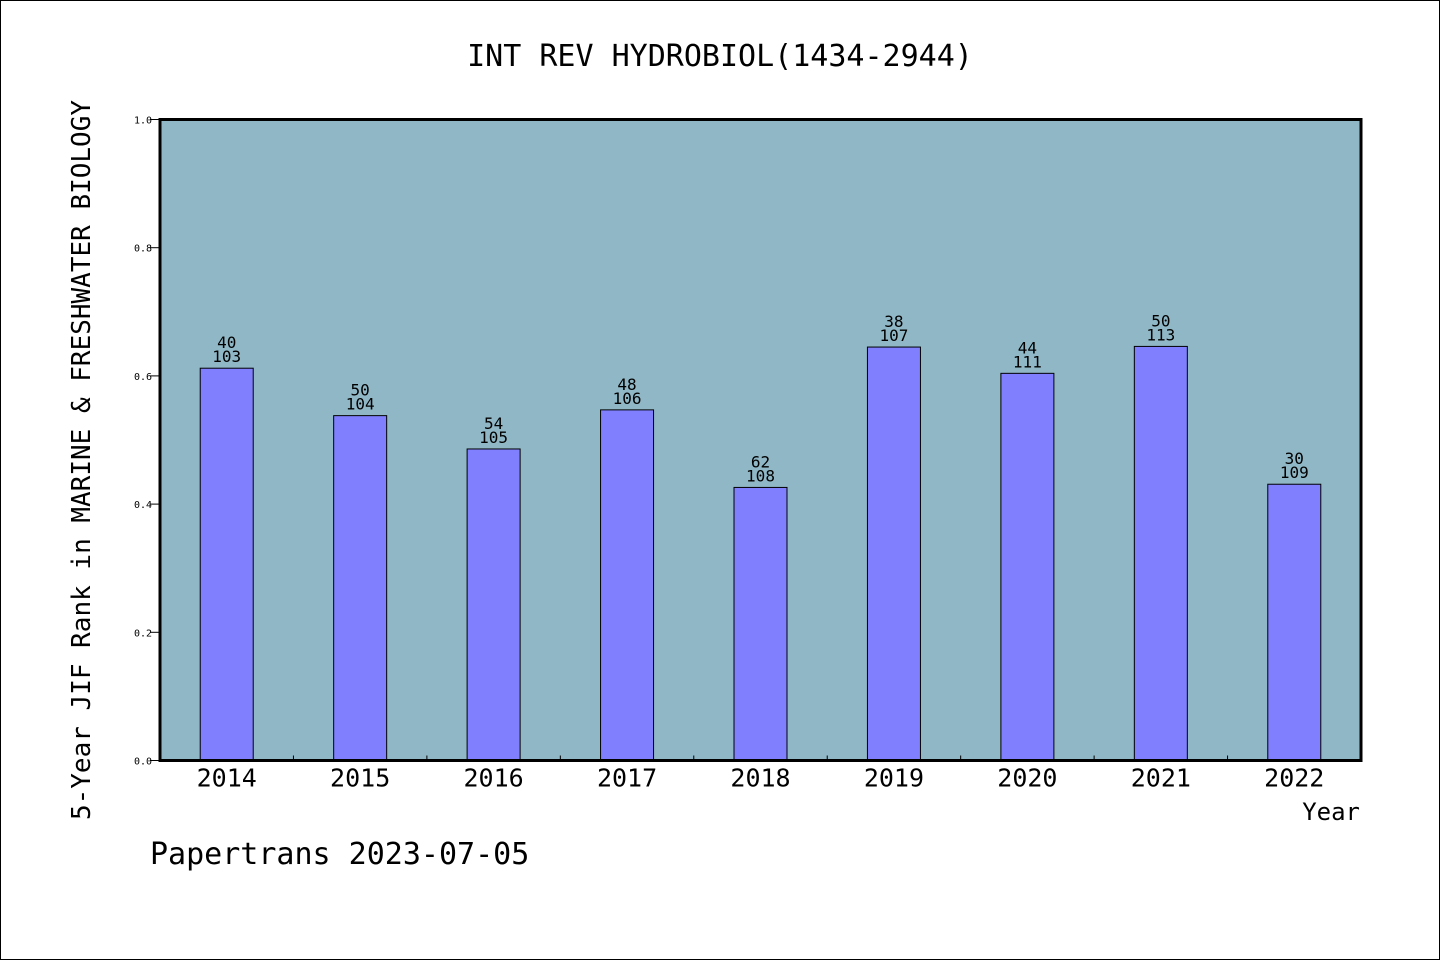 The height and width of the screenshot is (960, 1440). I want to click on y-tick-label: 0.6, so click(143, 377).